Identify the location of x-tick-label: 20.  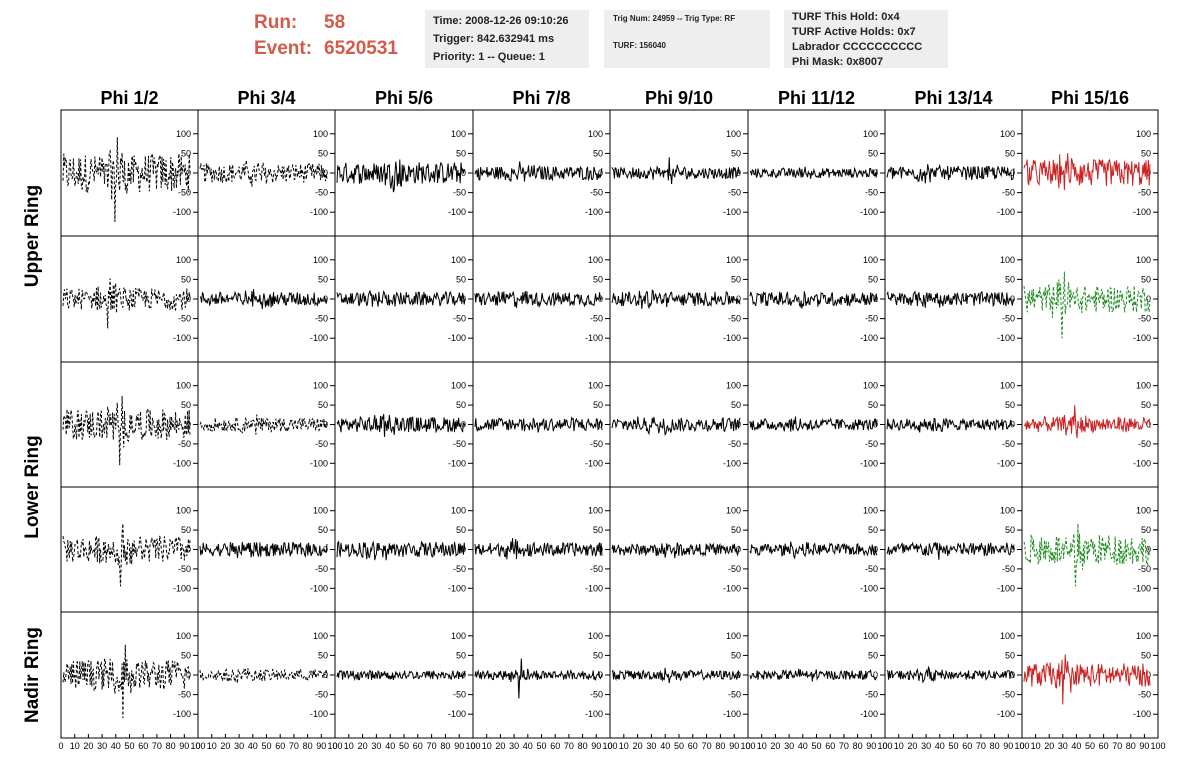
(225, 746).